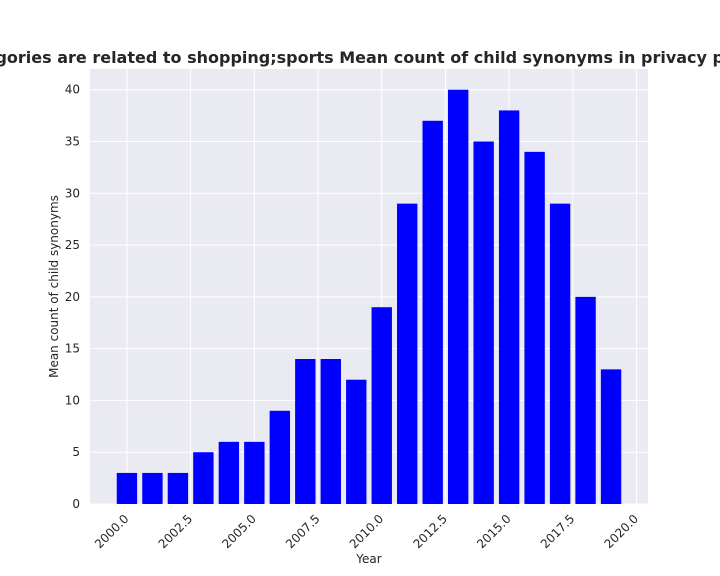 This screenshot has height=576, width=720. I want to click on bar-2012, so click(432, 312).